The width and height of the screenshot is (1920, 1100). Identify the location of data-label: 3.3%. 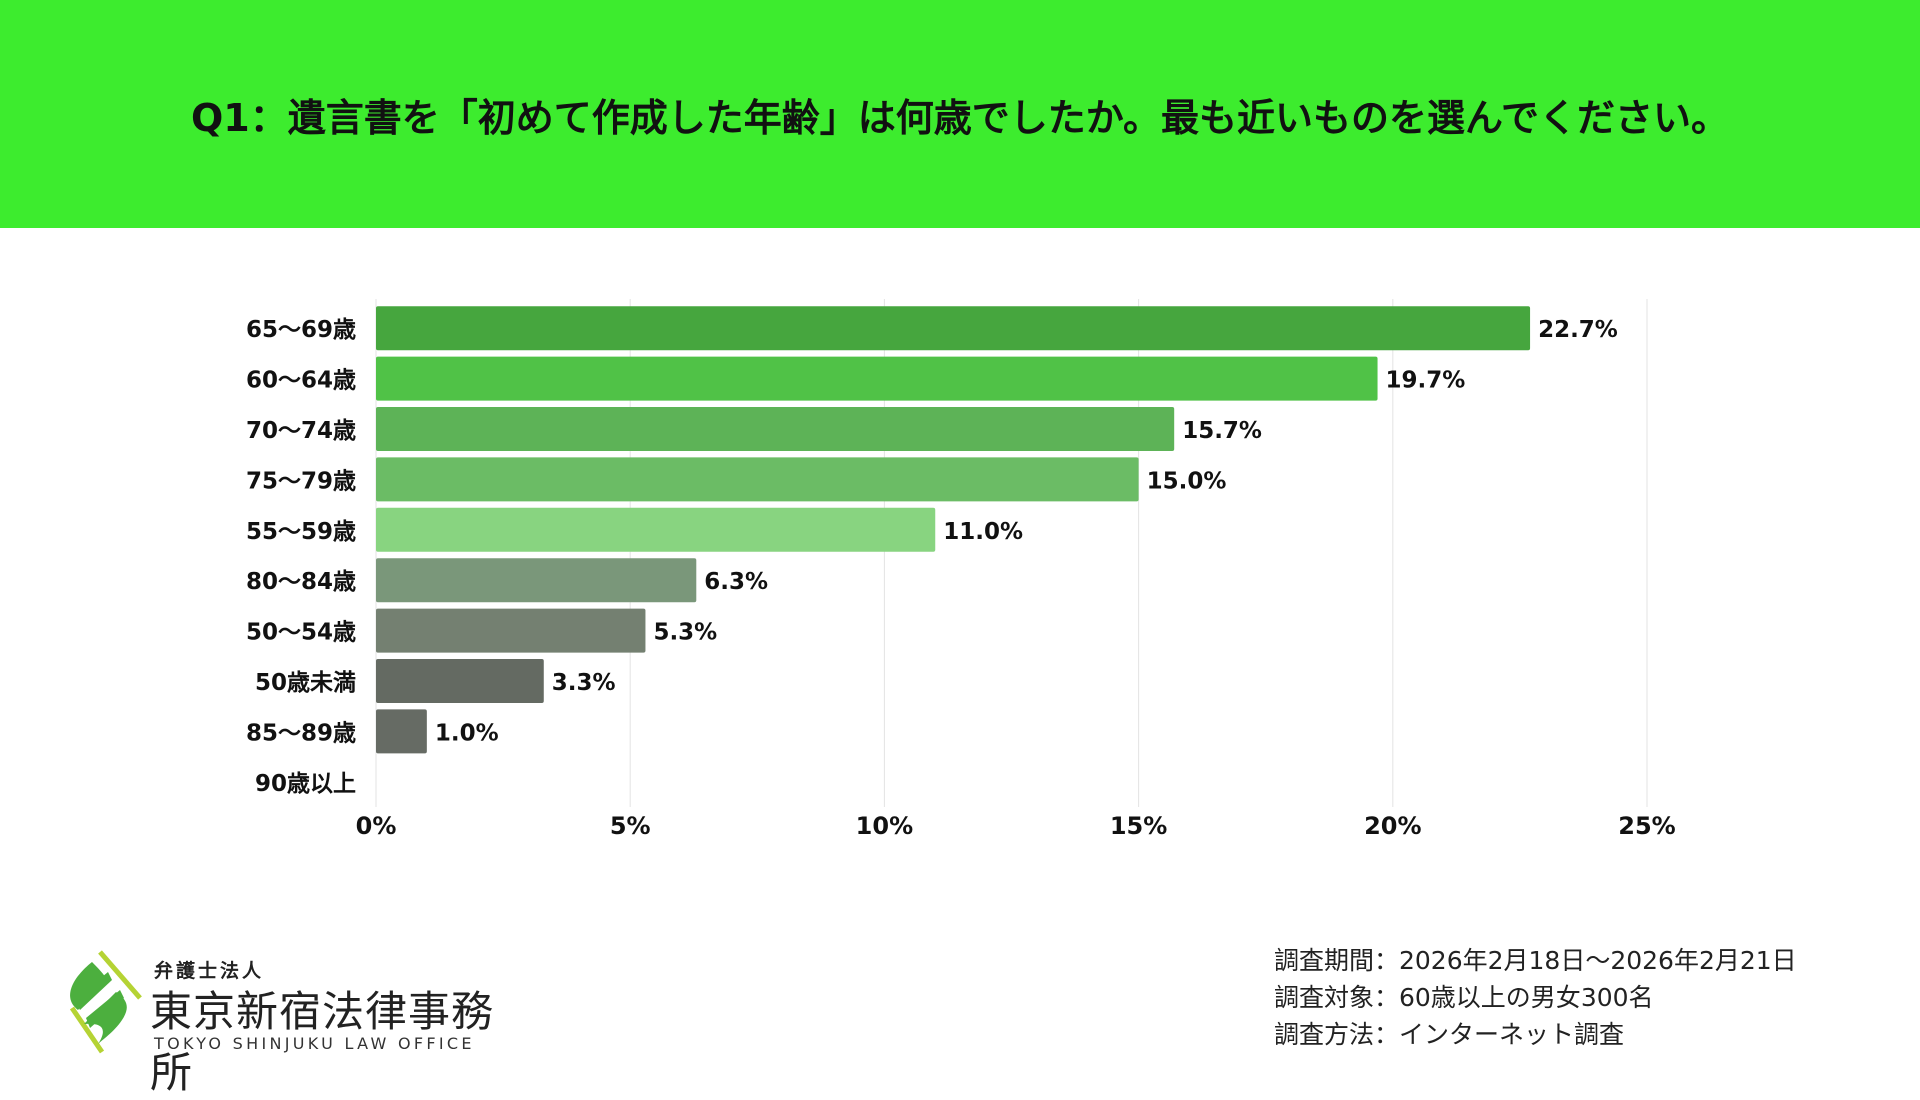
(584, 683).